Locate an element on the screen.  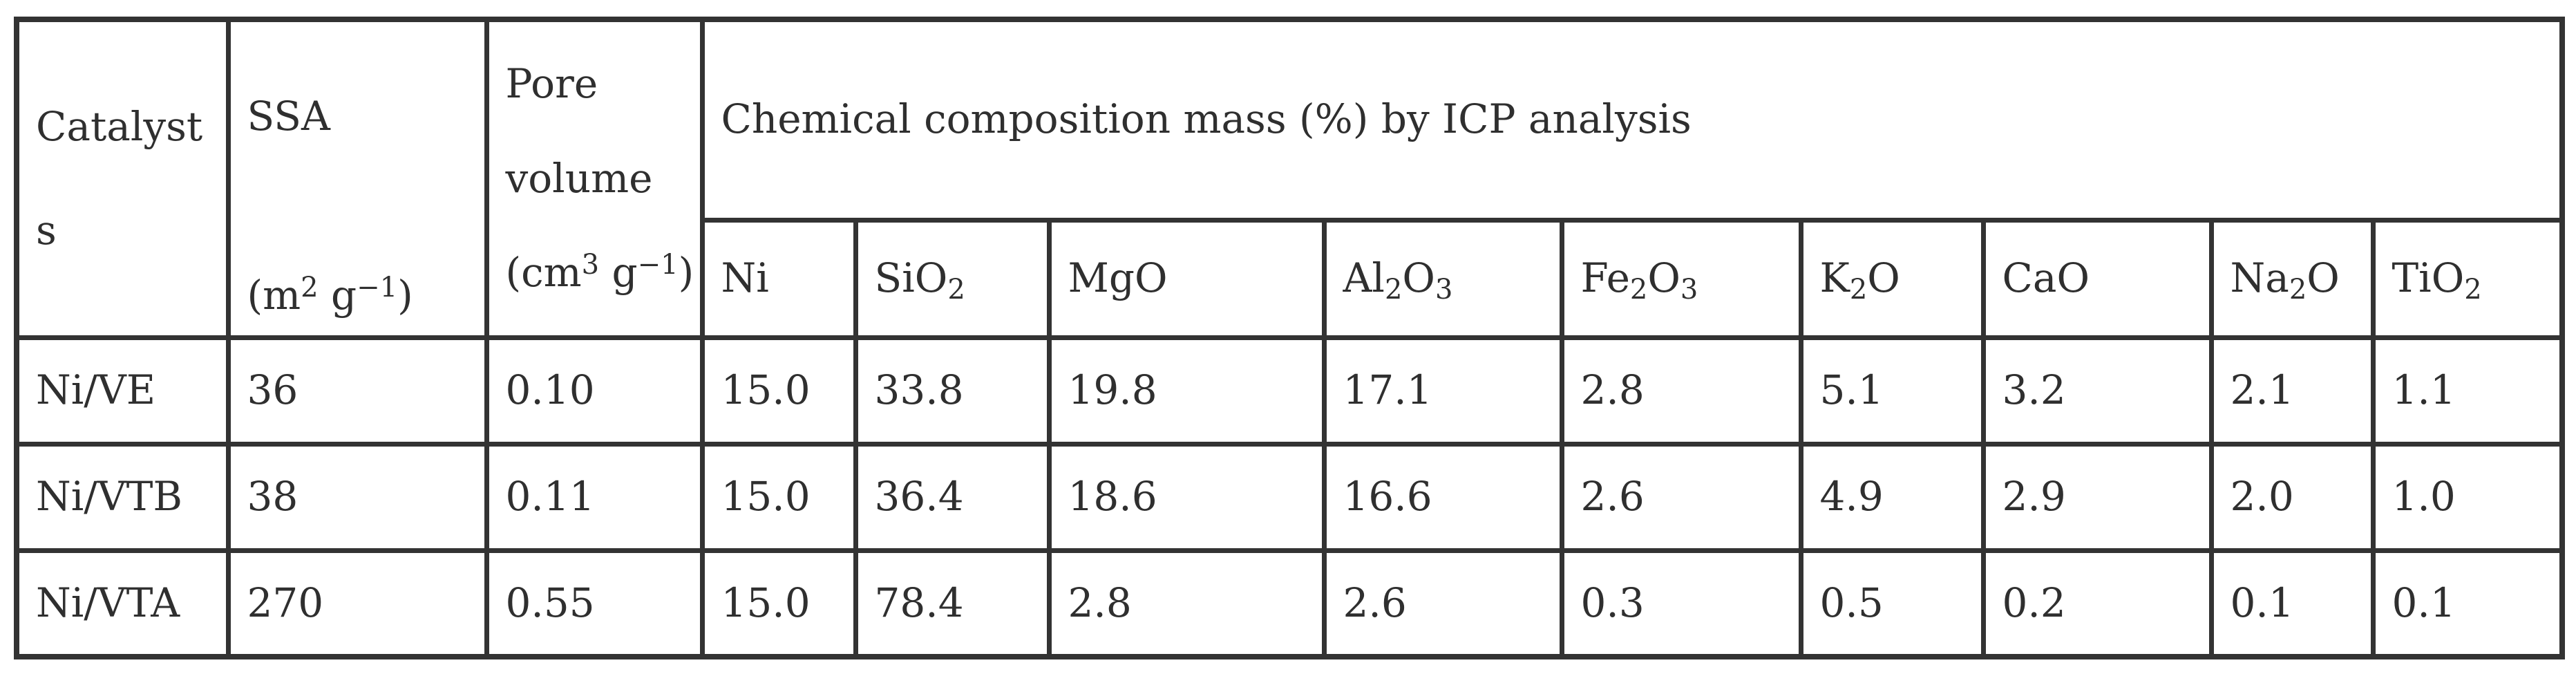
composition-cell-tio2: 1.0 is located at coordinates (2467, 497).